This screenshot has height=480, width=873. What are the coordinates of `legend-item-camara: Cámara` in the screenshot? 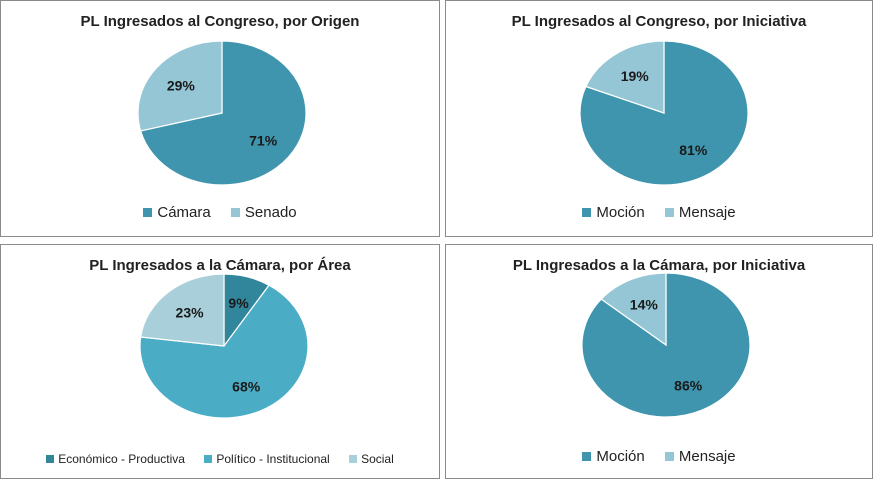 It's located at (177, 212).